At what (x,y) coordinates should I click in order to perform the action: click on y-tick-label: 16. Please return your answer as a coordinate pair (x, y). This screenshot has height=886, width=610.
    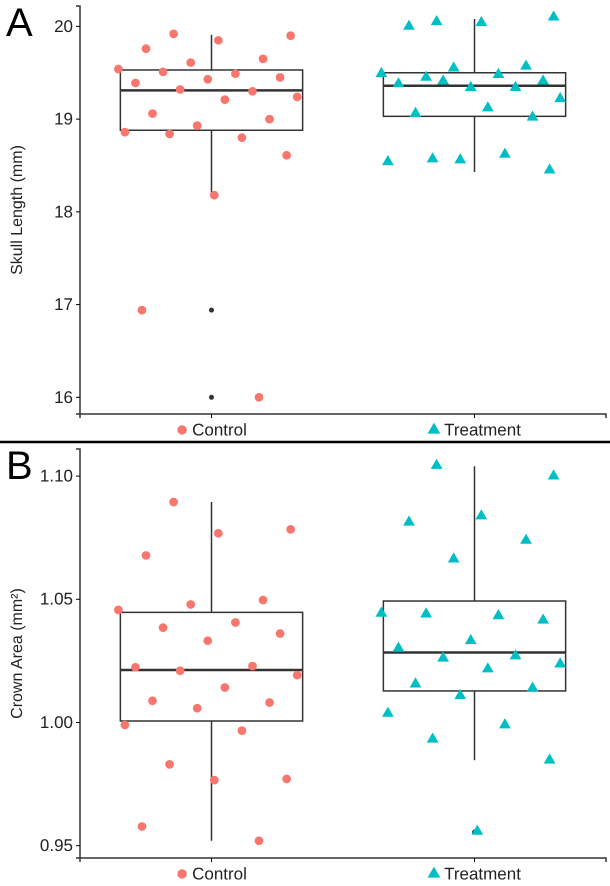
    Looking at the image, I should click on (63, 397).